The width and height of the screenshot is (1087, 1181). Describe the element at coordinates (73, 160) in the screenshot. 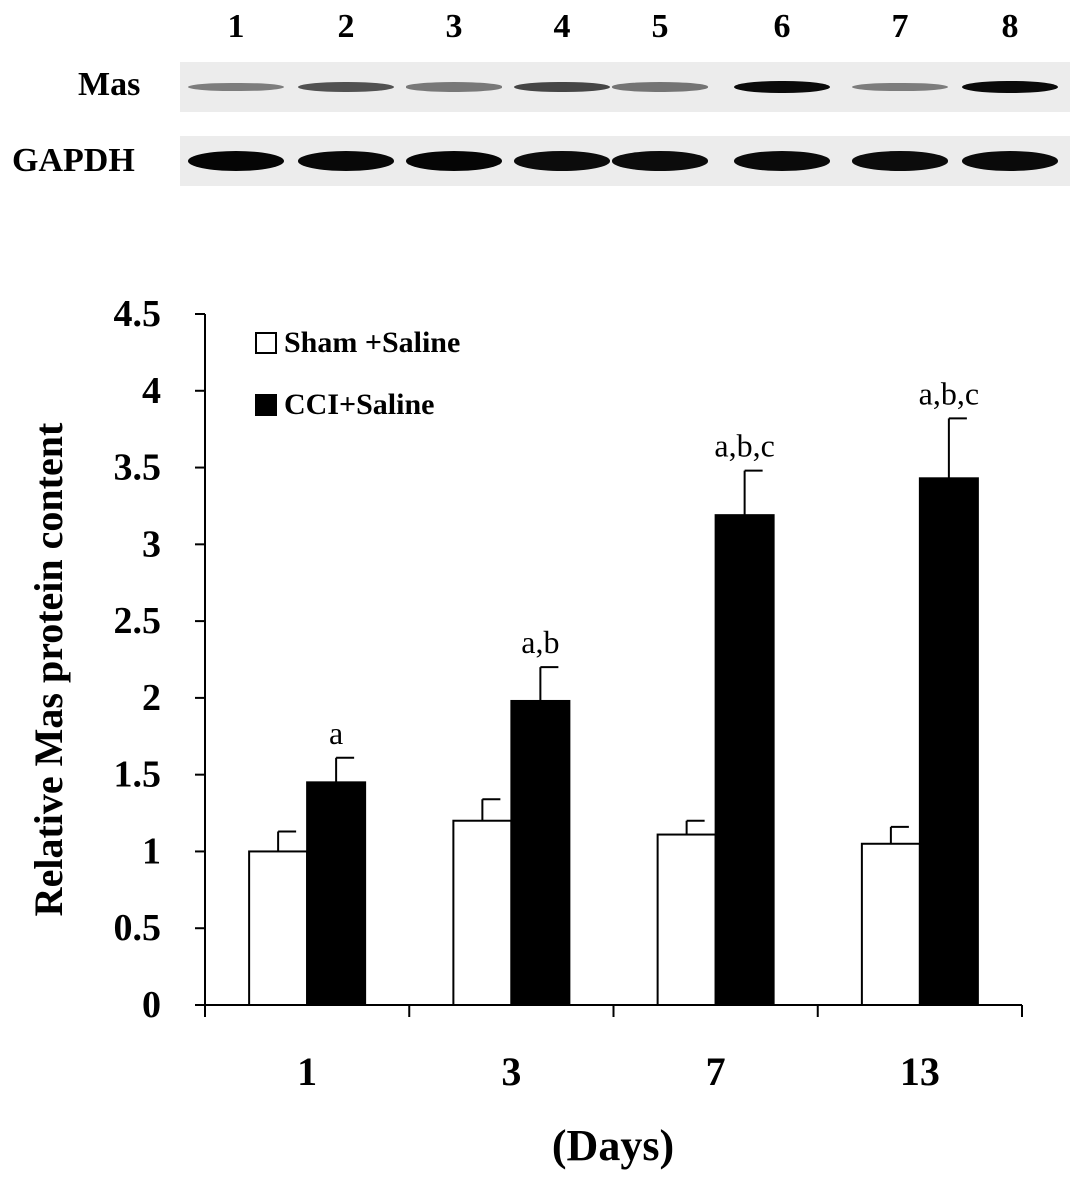

I see `blot-row-label: GAPDH` at that location.